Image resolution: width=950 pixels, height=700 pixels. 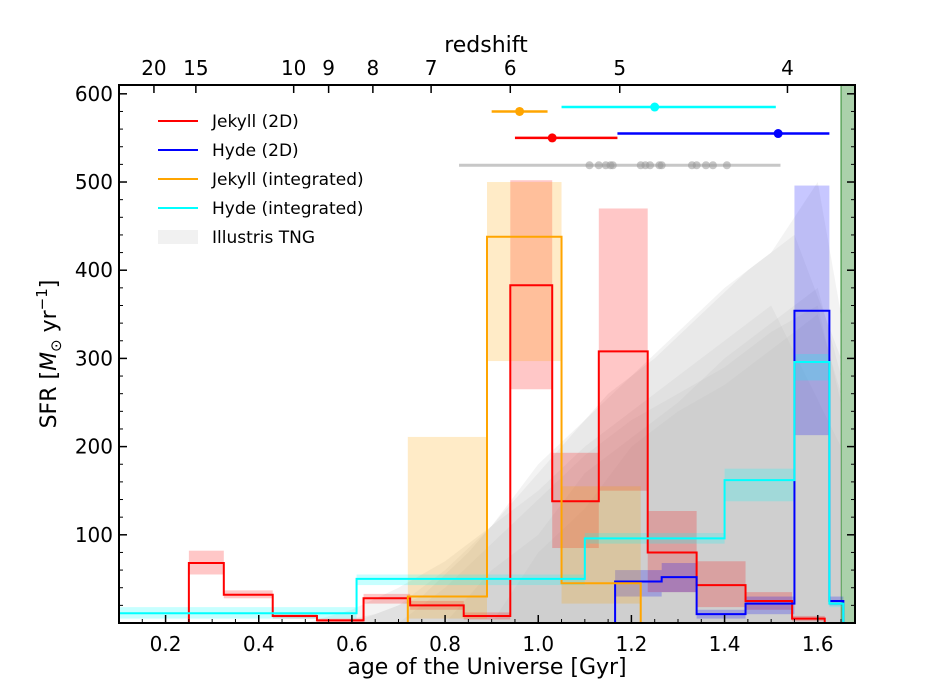 I want to click on x-tick-label: 1.2, so click(x=631, y=644).